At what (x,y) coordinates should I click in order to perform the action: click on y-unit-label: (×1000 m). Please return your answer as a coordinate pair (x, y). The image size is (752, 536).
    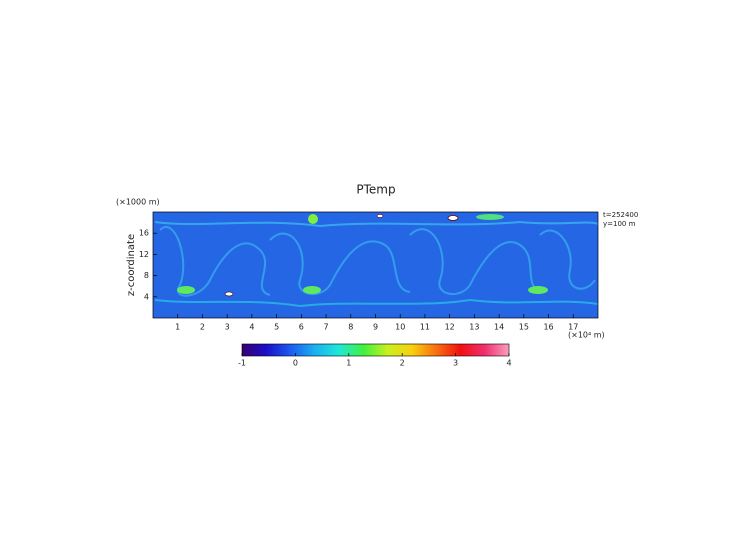
    Looking at the image, I should click on (138, 202).